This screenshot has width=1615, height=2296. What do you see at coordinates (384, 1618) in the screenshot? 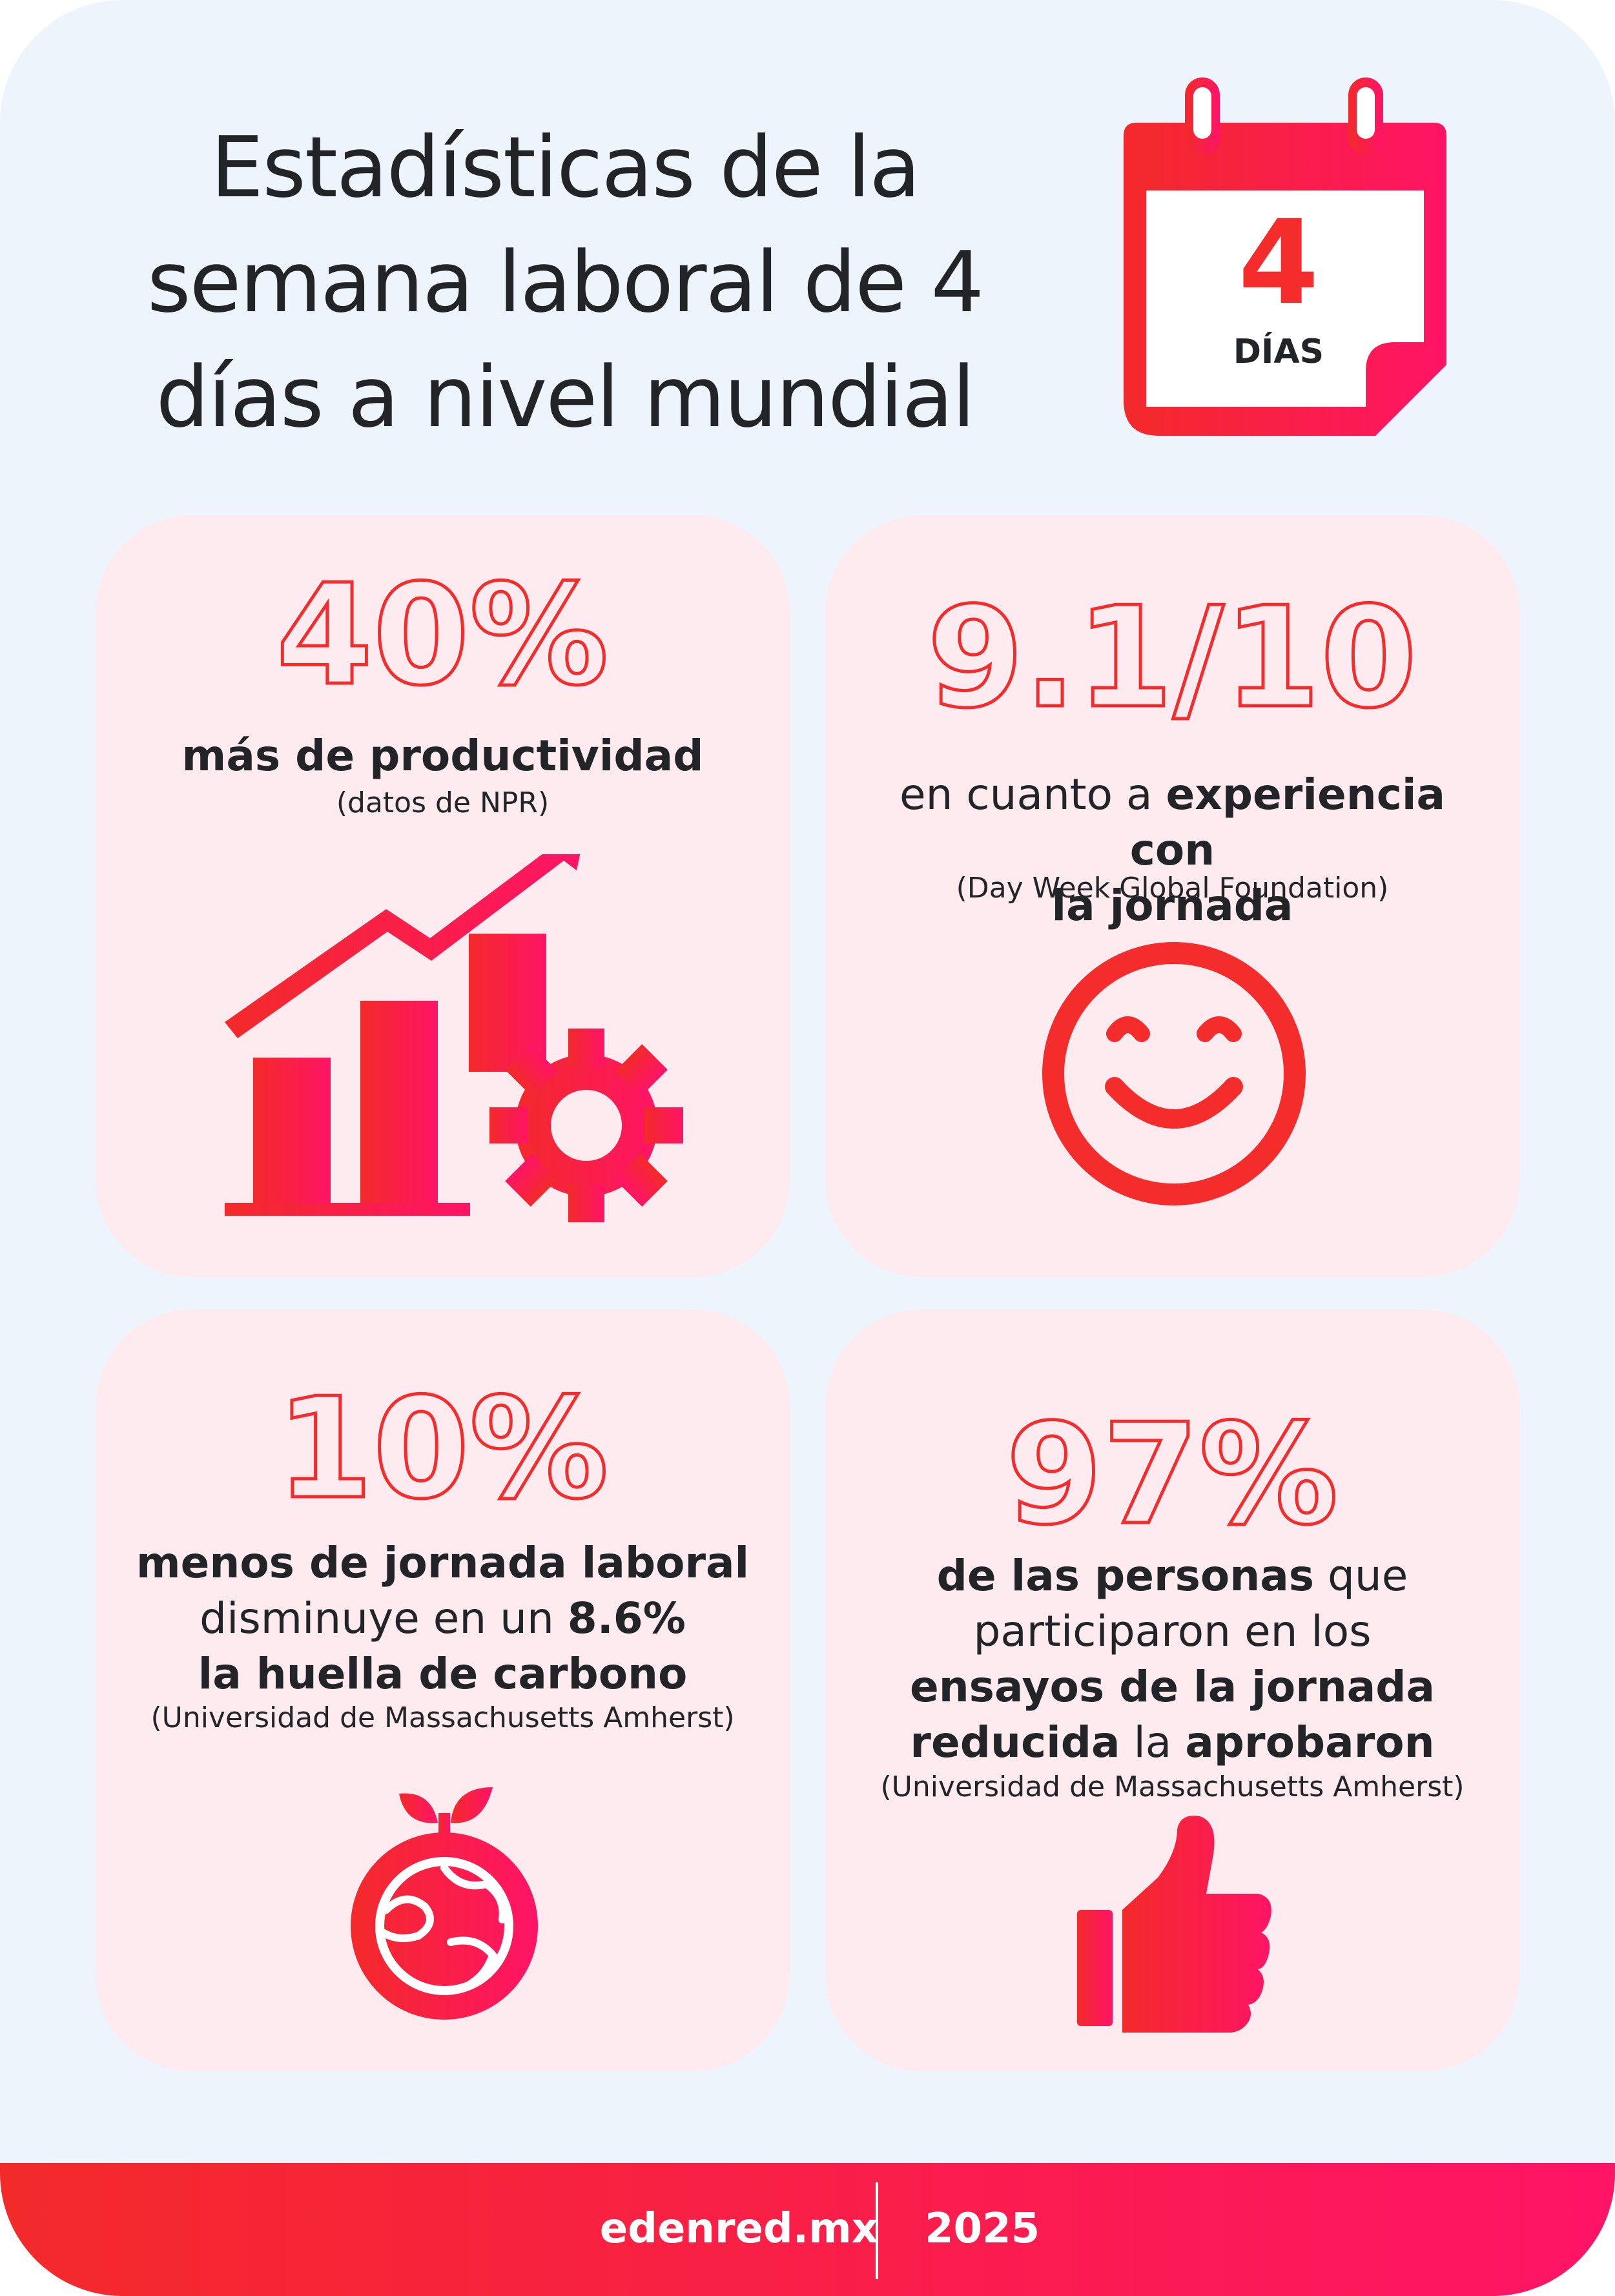
I see `stat-description-plain: disminuye en un` at bounding box center [384, 1618].